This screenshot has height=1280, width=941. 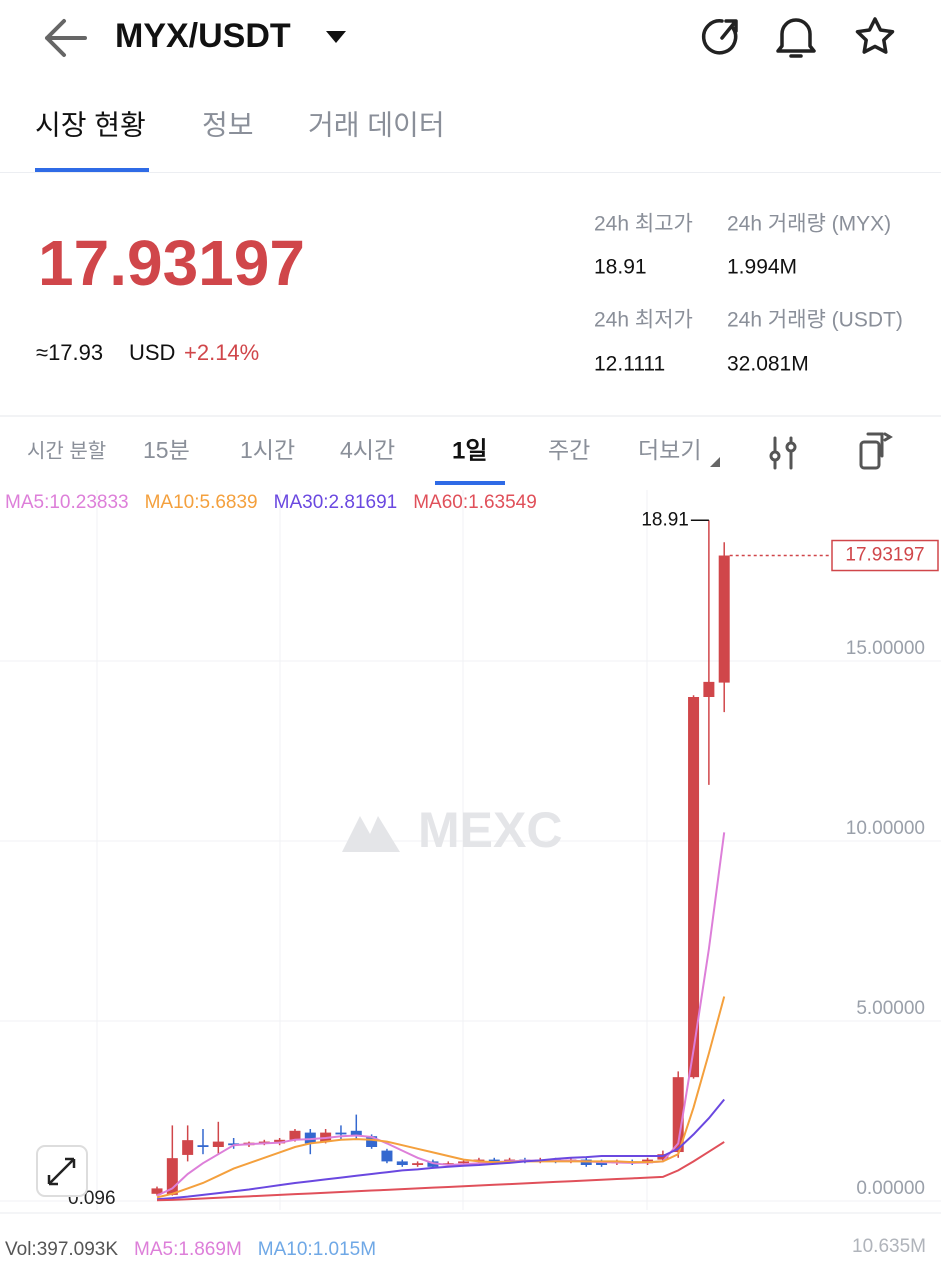 I want to click on volume-legend: MA10:1.015M, so click(x=317, y=1249).